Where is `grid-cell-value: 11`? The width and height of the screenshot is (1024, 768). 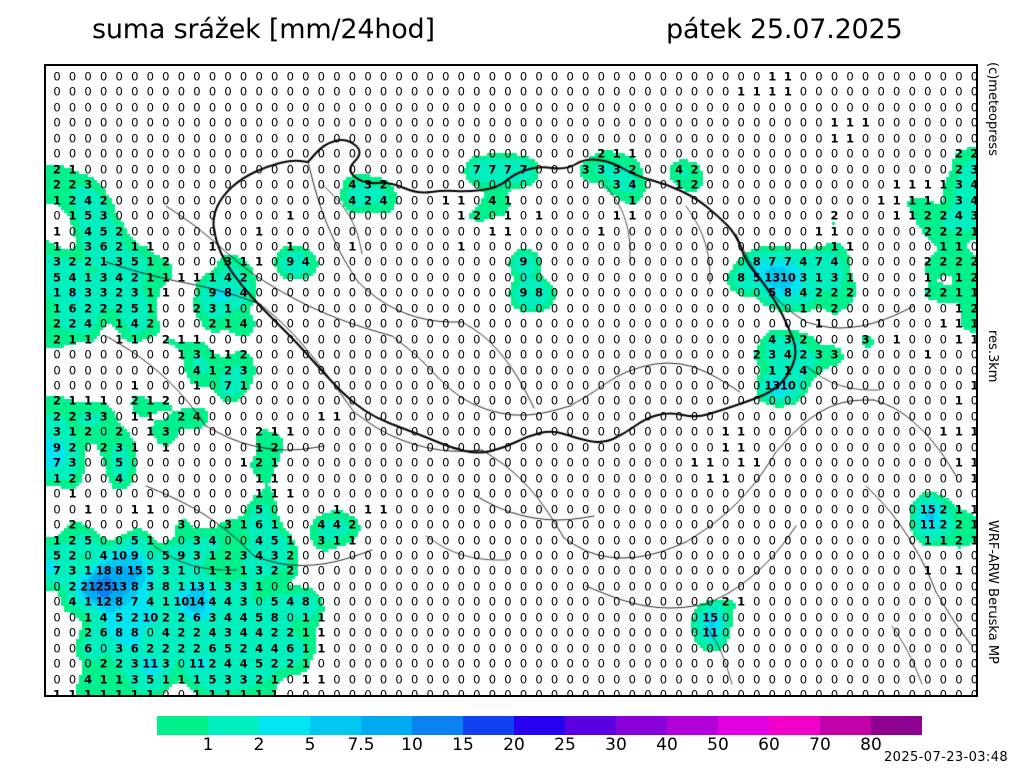 grid-cell-value: 11 is located at coordinates (150, 663).